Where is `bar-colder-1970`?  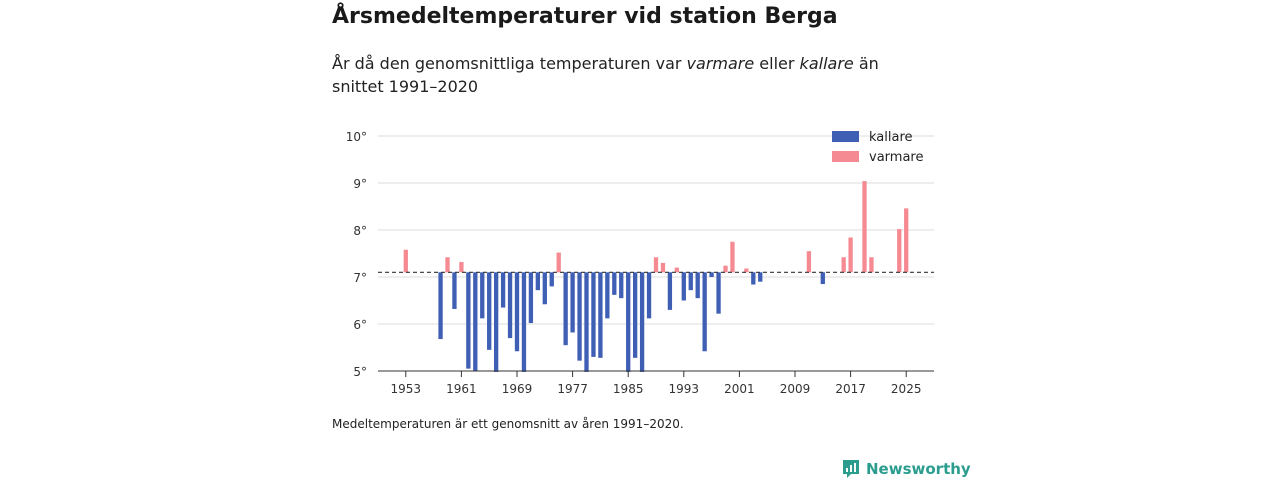
bar-colder-1970 is located at coordinates (524, 322).